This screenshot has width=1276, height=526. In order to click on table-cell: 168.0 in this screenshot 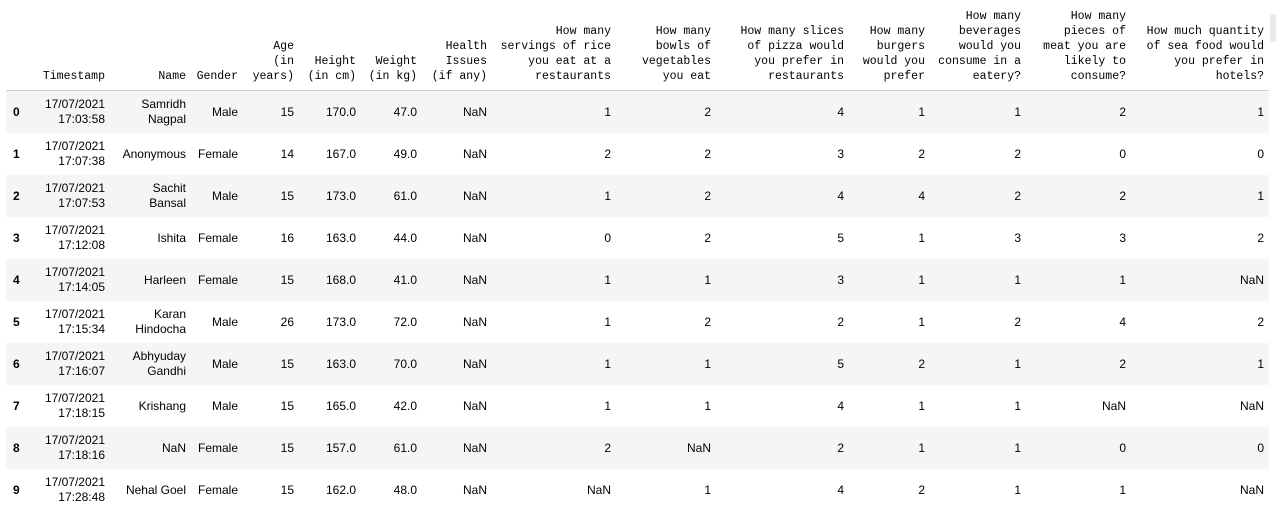, I will do `click(340, 279)`.